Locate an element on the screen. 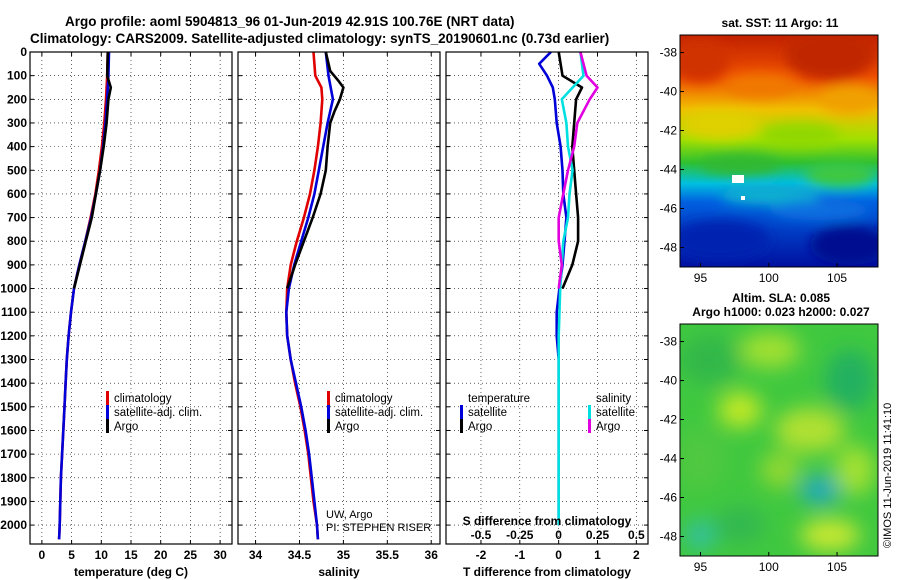 The width and height of the screenshot is (900, 580). sst-map-panel: sat. SST: 11 Argo: 11 95 100 105-38-40-4 is located at coordinates (769, 150).